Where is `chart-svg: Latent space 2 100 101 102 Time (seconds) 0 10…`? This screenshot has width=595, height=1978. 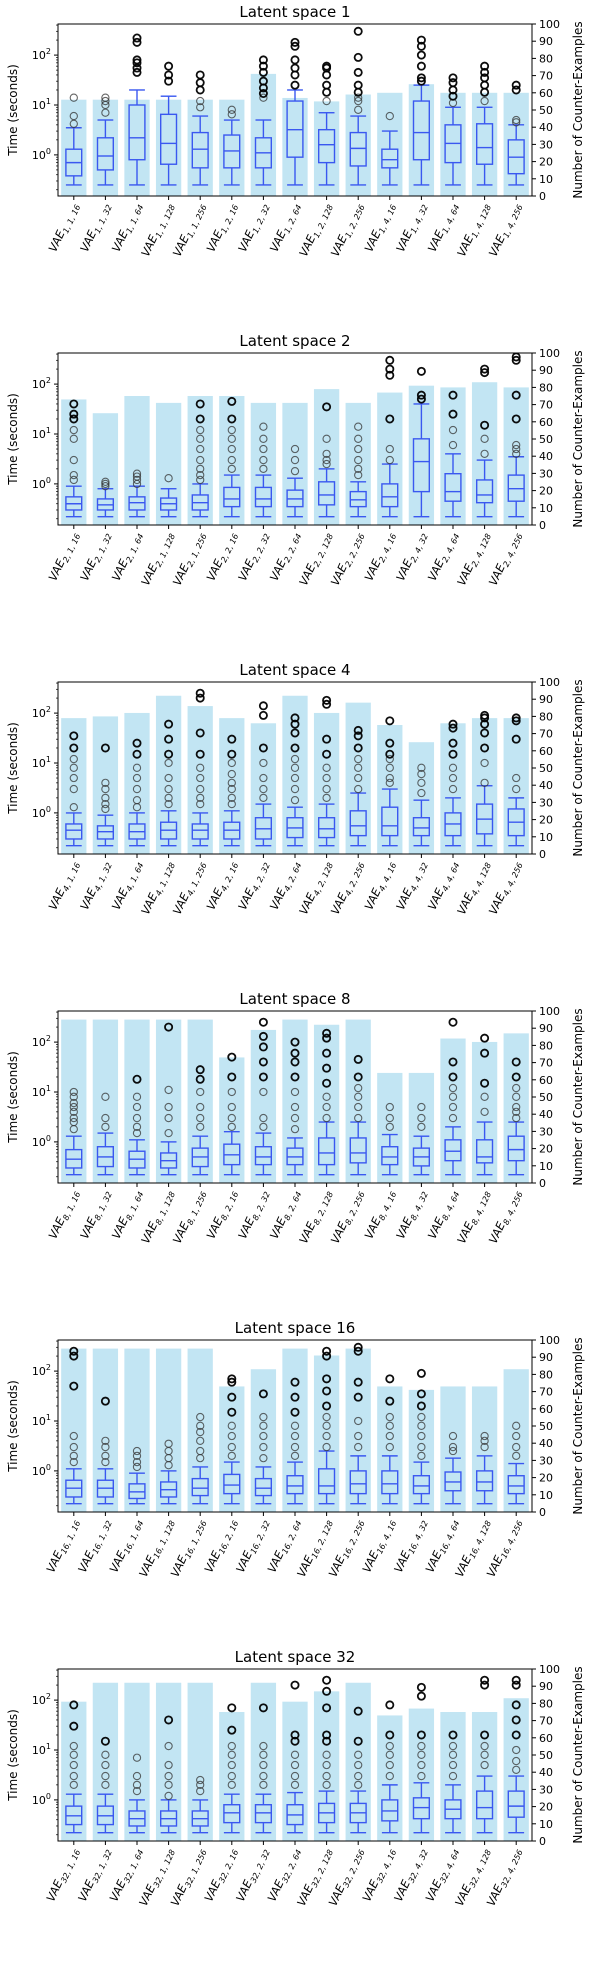 chart-svg: Latent space 2 100 101 102 Time (seconds) 0 10… is located at coordinates (295, 460).